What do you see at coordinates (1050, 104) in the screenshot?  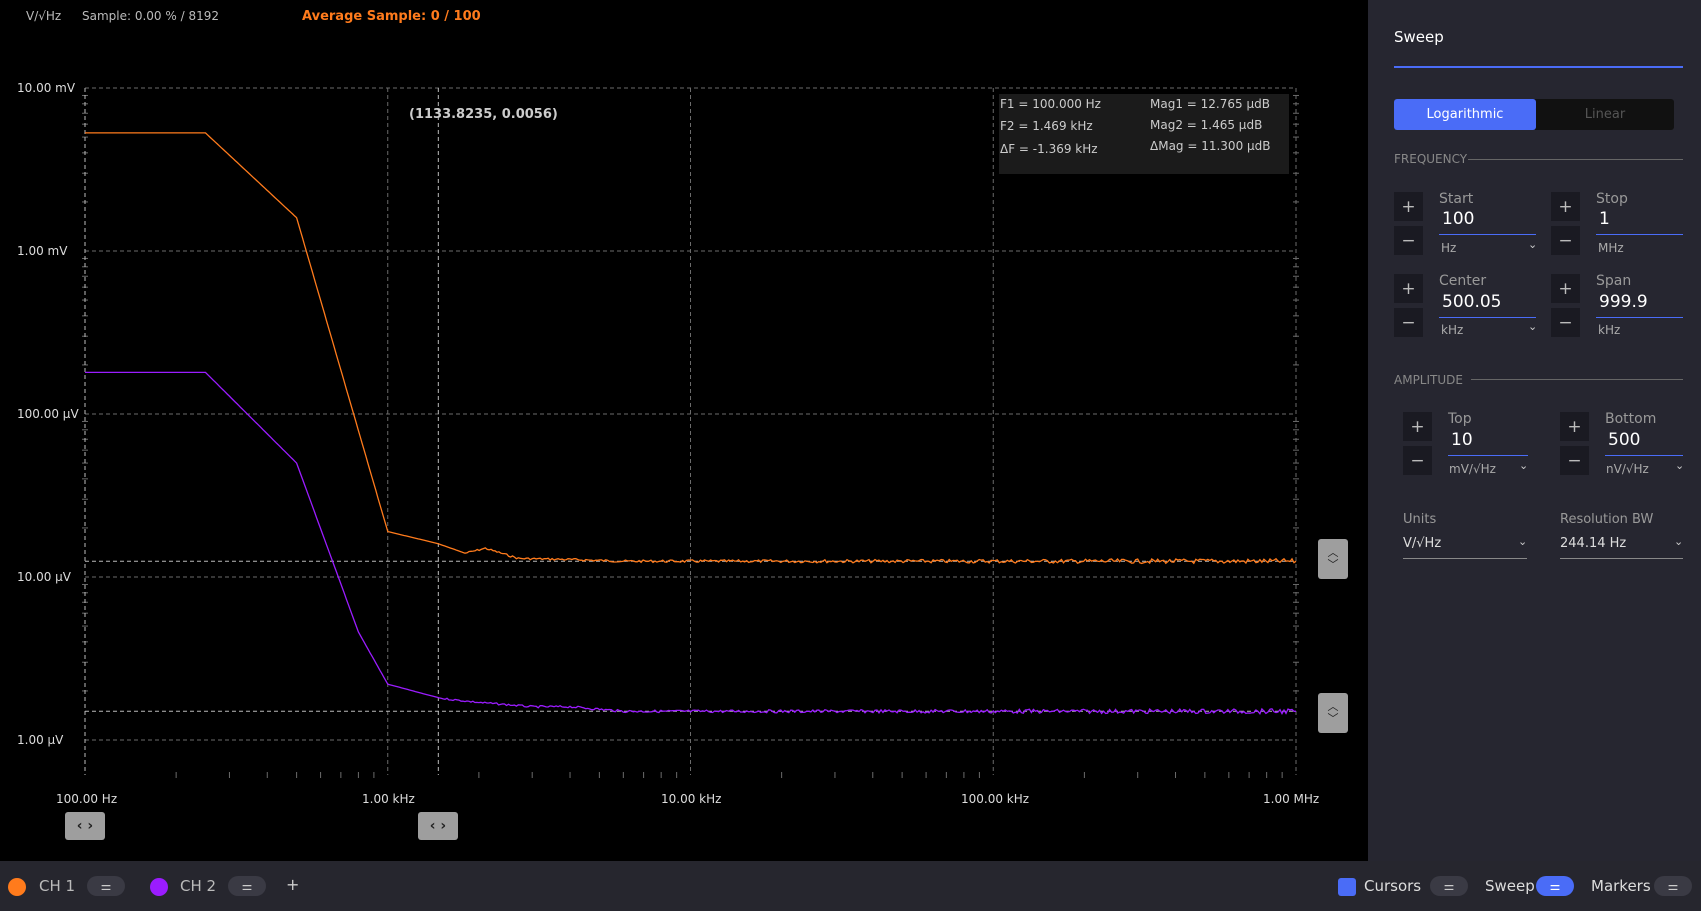 I see `marker-f1: F1 = 100.000 Hz` at bounding box center [1050, 104].